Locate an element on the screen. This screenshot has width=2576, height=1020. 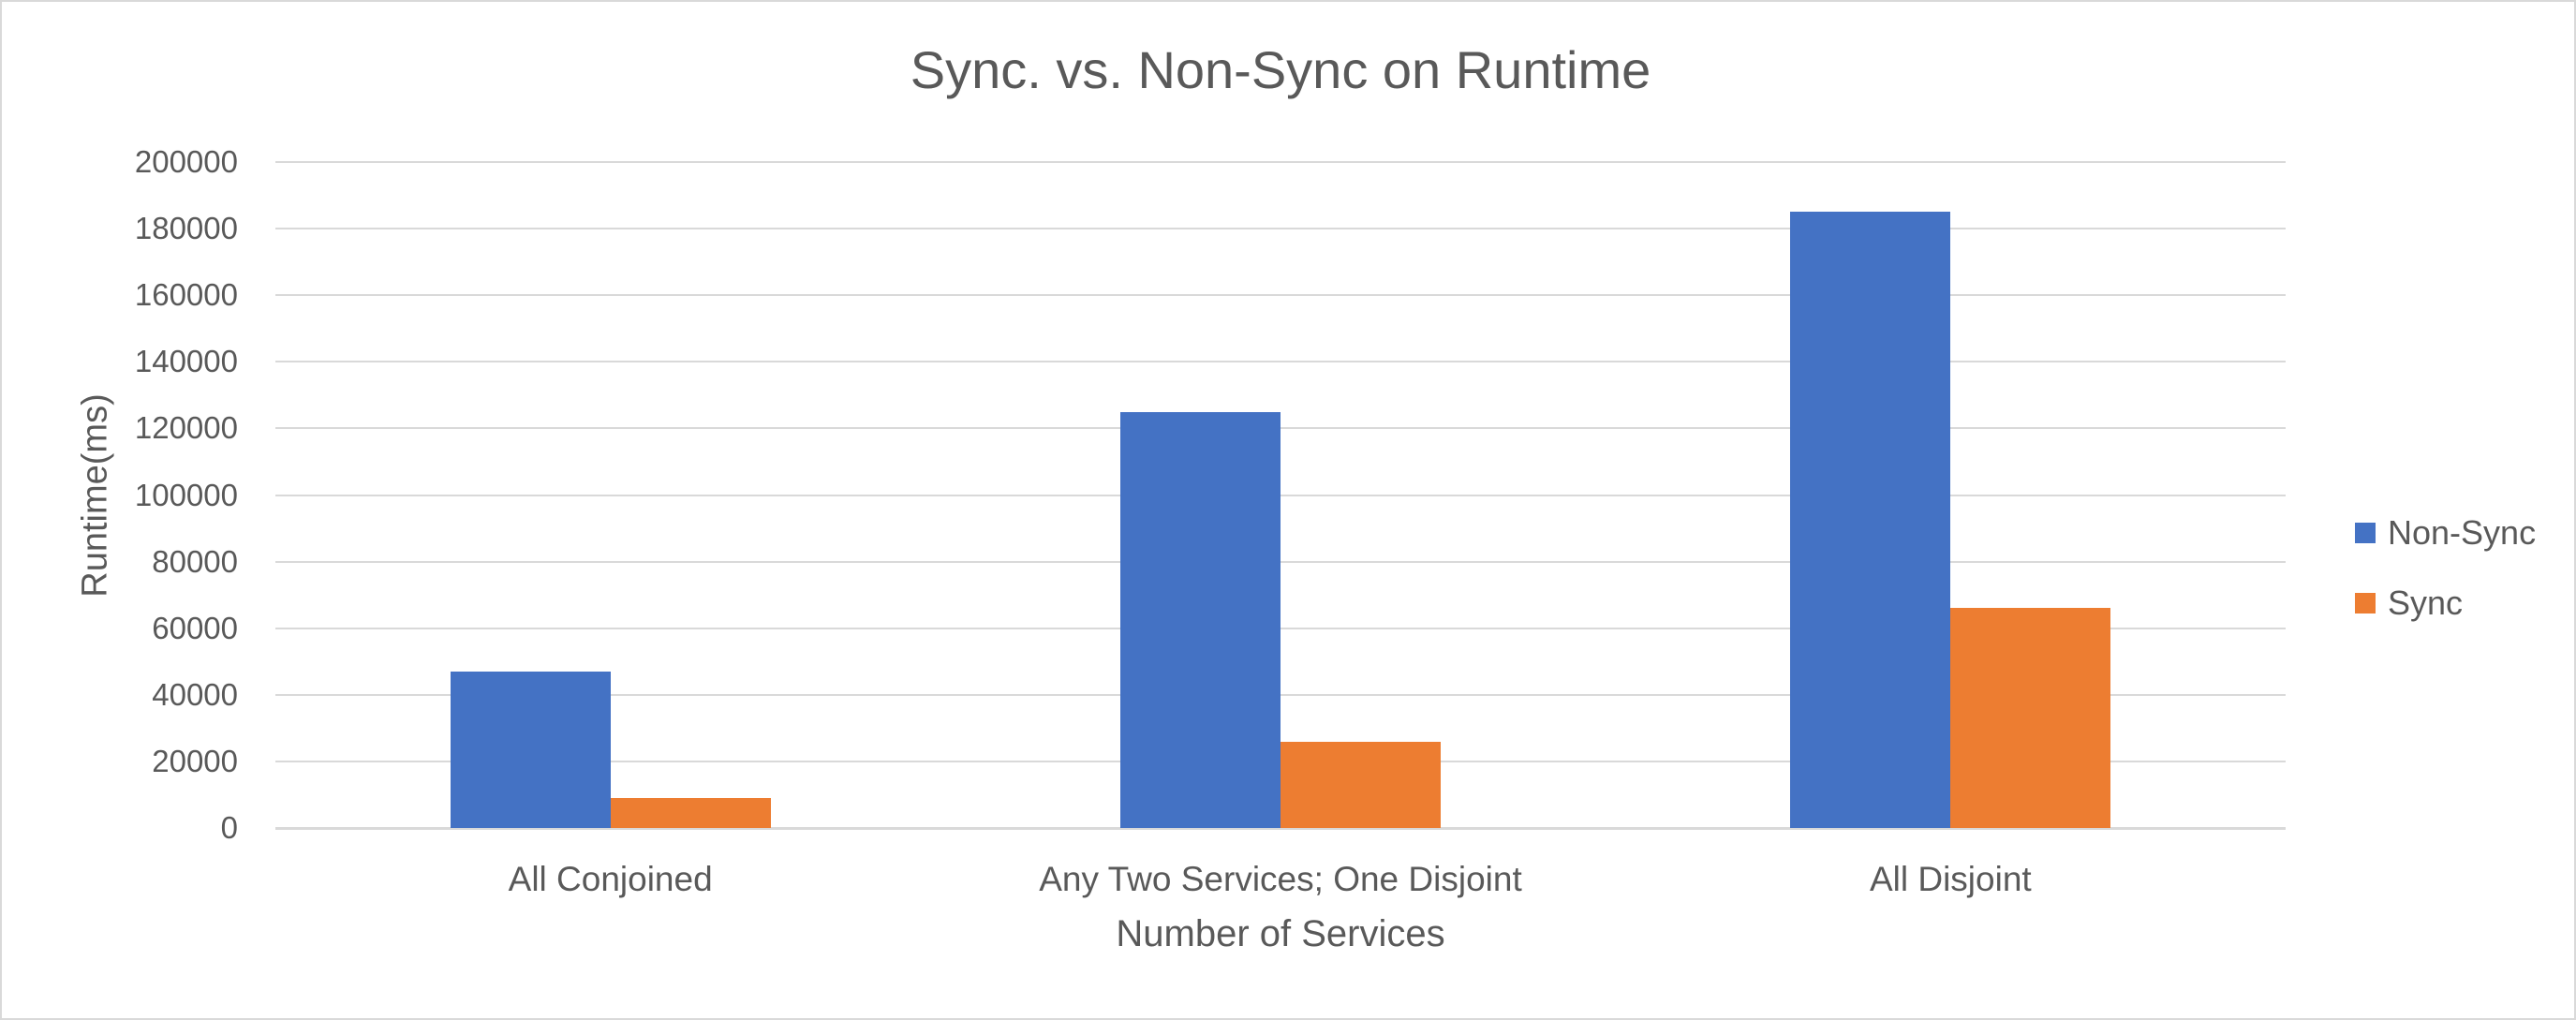
y-axis-title: Runtime(ms) is located at coordinates (95, 495).